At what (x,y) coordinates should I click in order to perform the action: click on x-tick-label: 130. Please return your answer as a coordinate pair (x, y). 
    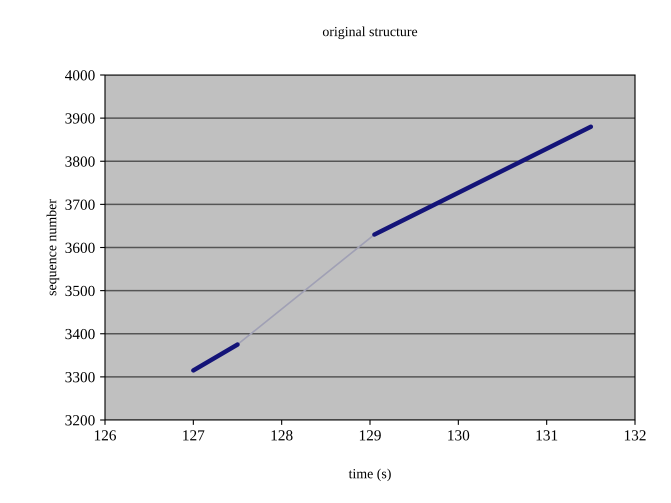
    Looking at the image, I should click on (459, 435).